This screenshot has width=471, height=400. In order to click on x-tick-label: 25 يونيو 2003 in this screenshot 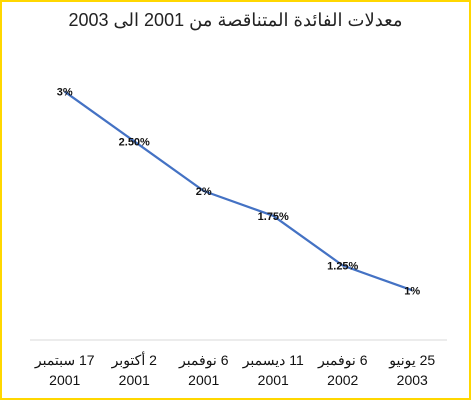, I will do `click(412, 370)`.